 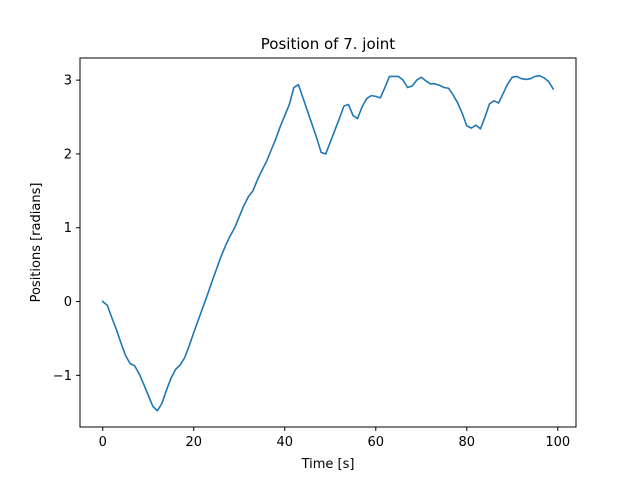 I want to click on y-tick-label: 0, so click(x=68, y=302).